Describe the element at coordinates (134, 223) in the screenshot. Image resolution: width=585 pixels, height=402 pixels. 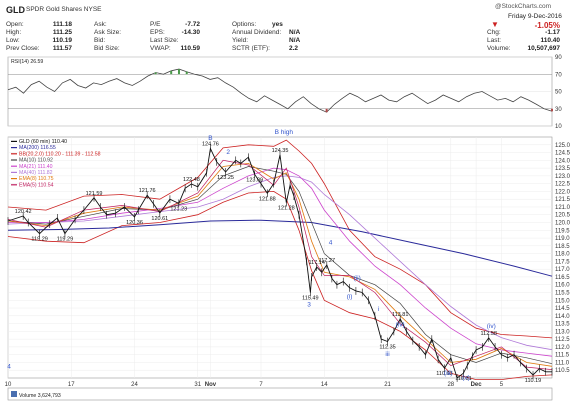
I see `price-annotation: 120.36` at that location.